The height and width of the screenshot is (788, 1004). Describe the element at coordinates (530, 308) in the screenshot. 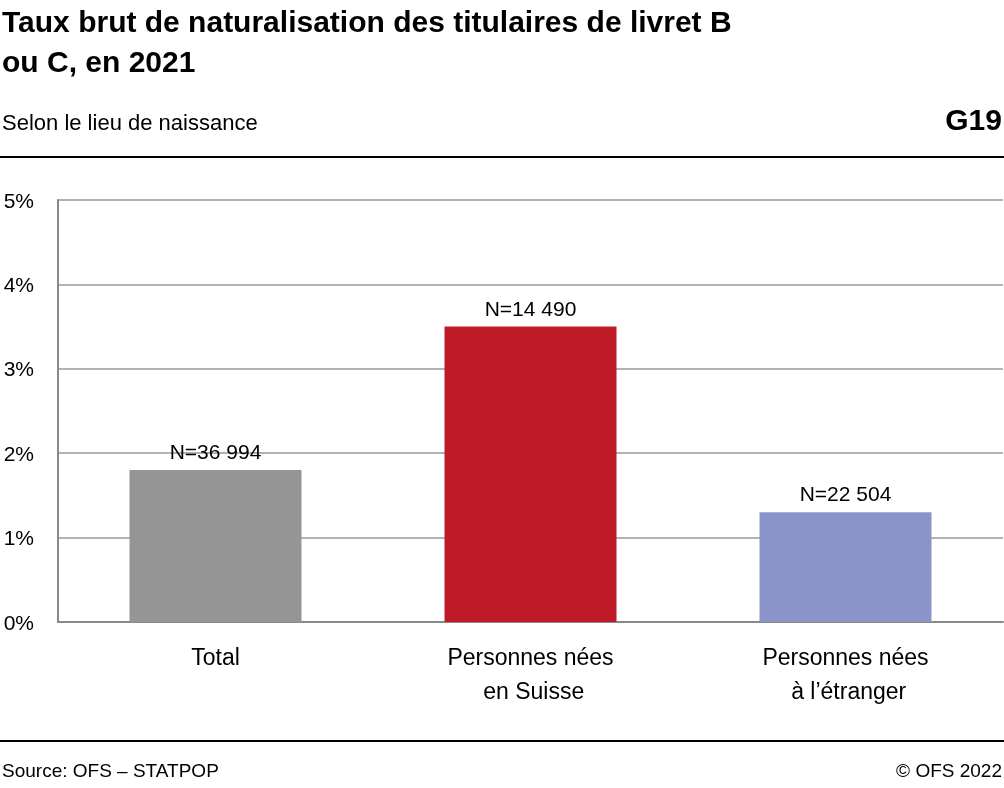

I see `annotation: N=14 490` at that location.